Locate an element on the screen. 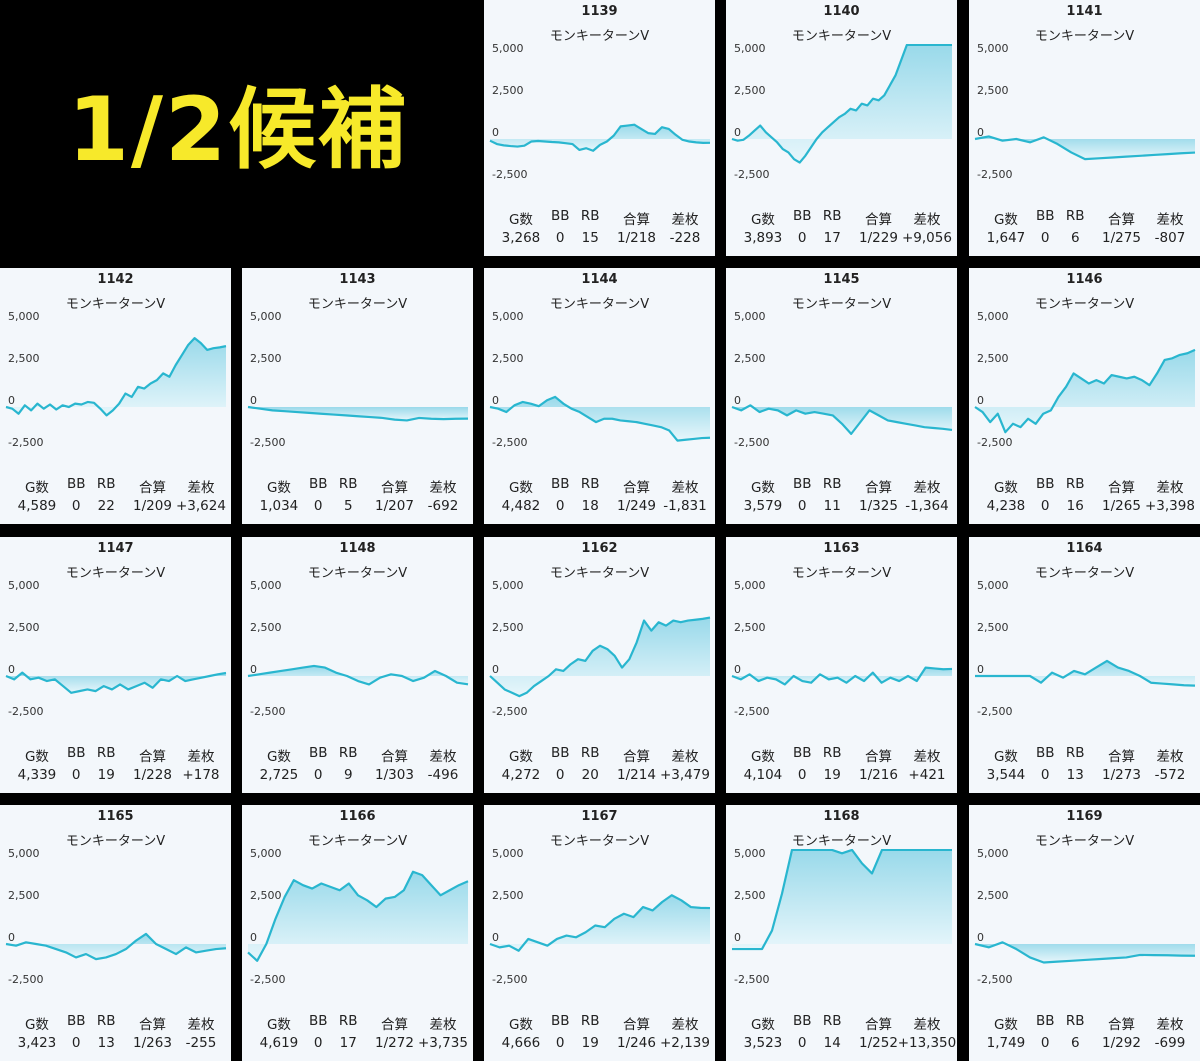  stat-value-g: 1,647 is located at coordinates (1006, 238).